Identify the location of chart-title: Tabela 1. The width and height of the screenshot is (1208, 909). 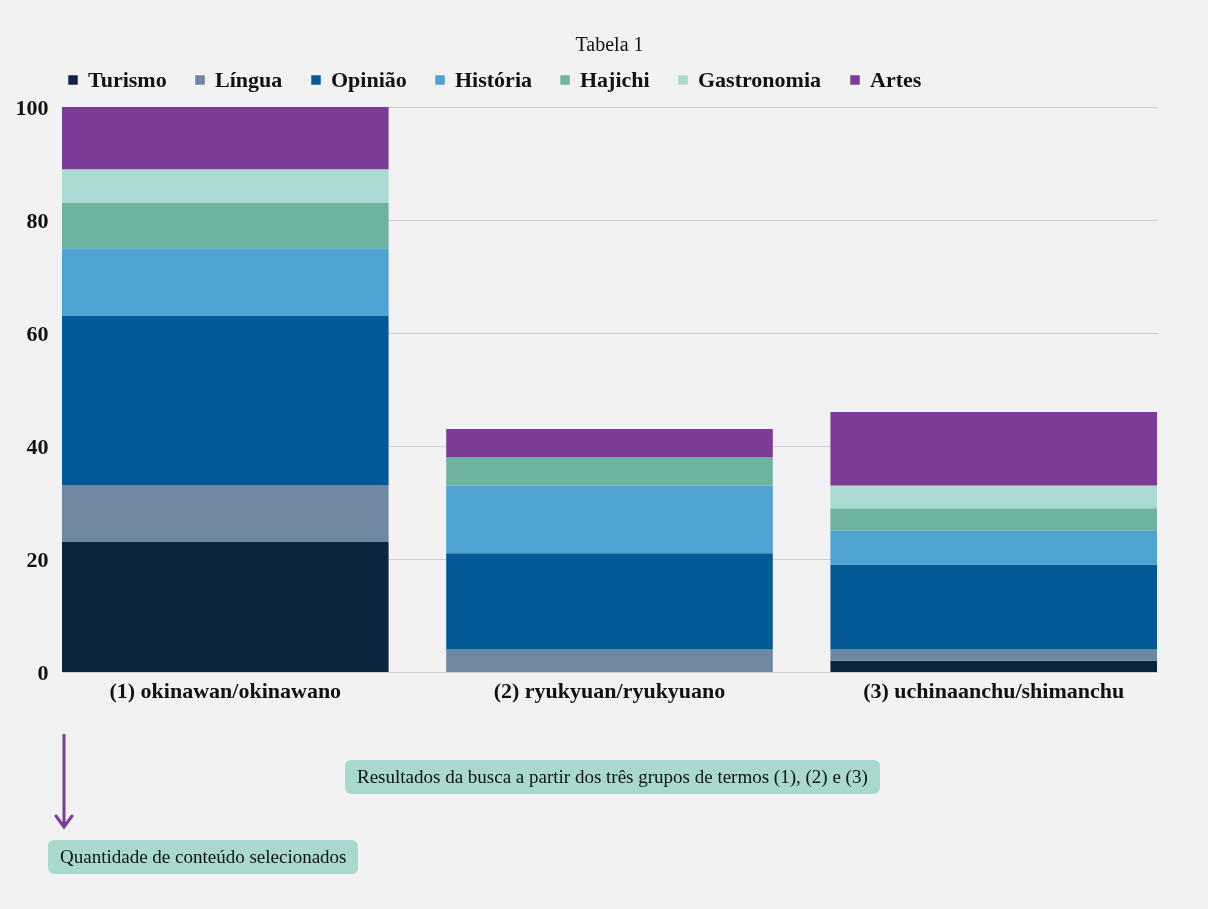
(609, 44).